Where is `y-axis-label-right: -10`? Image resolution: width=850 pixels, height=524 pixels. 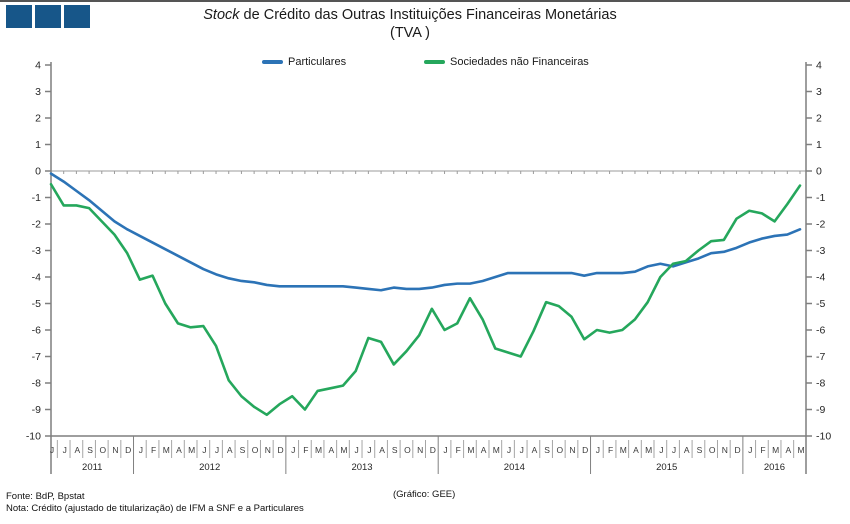 y-axis-label-right: -10 is located at coordinates (823, 437).